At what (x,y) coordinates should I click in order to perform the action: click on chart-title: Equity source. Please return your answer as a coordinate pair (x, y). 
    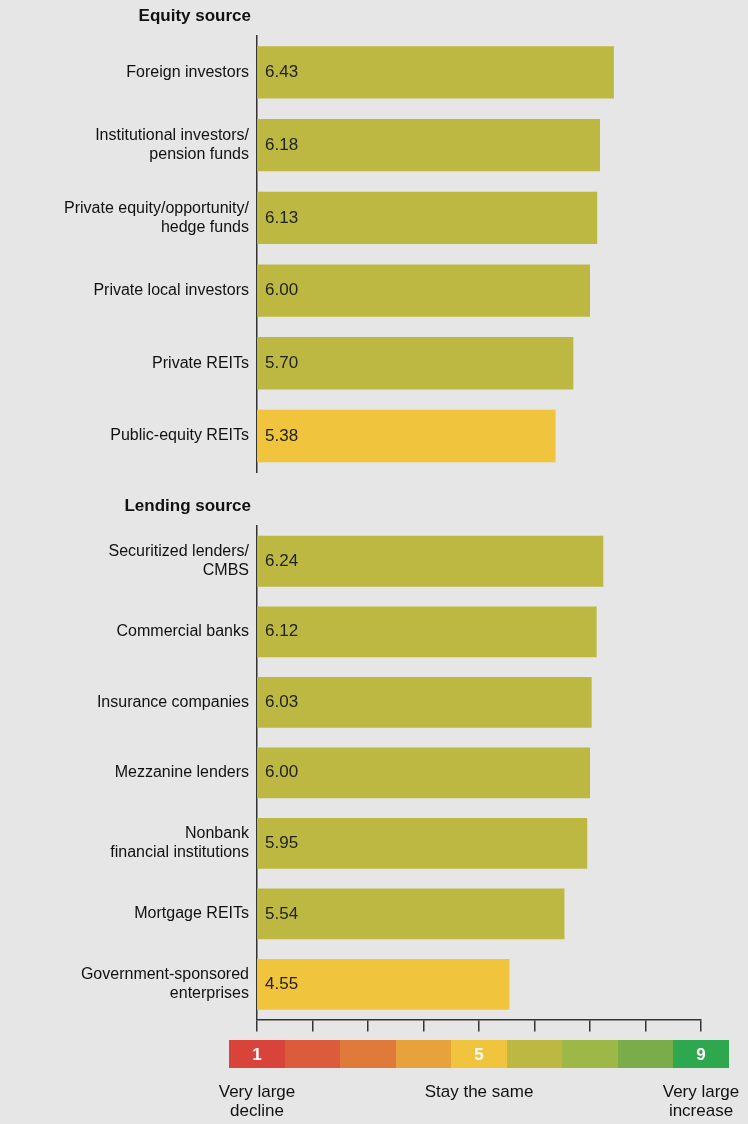
    Looking at the image, I should click on (194, 15).